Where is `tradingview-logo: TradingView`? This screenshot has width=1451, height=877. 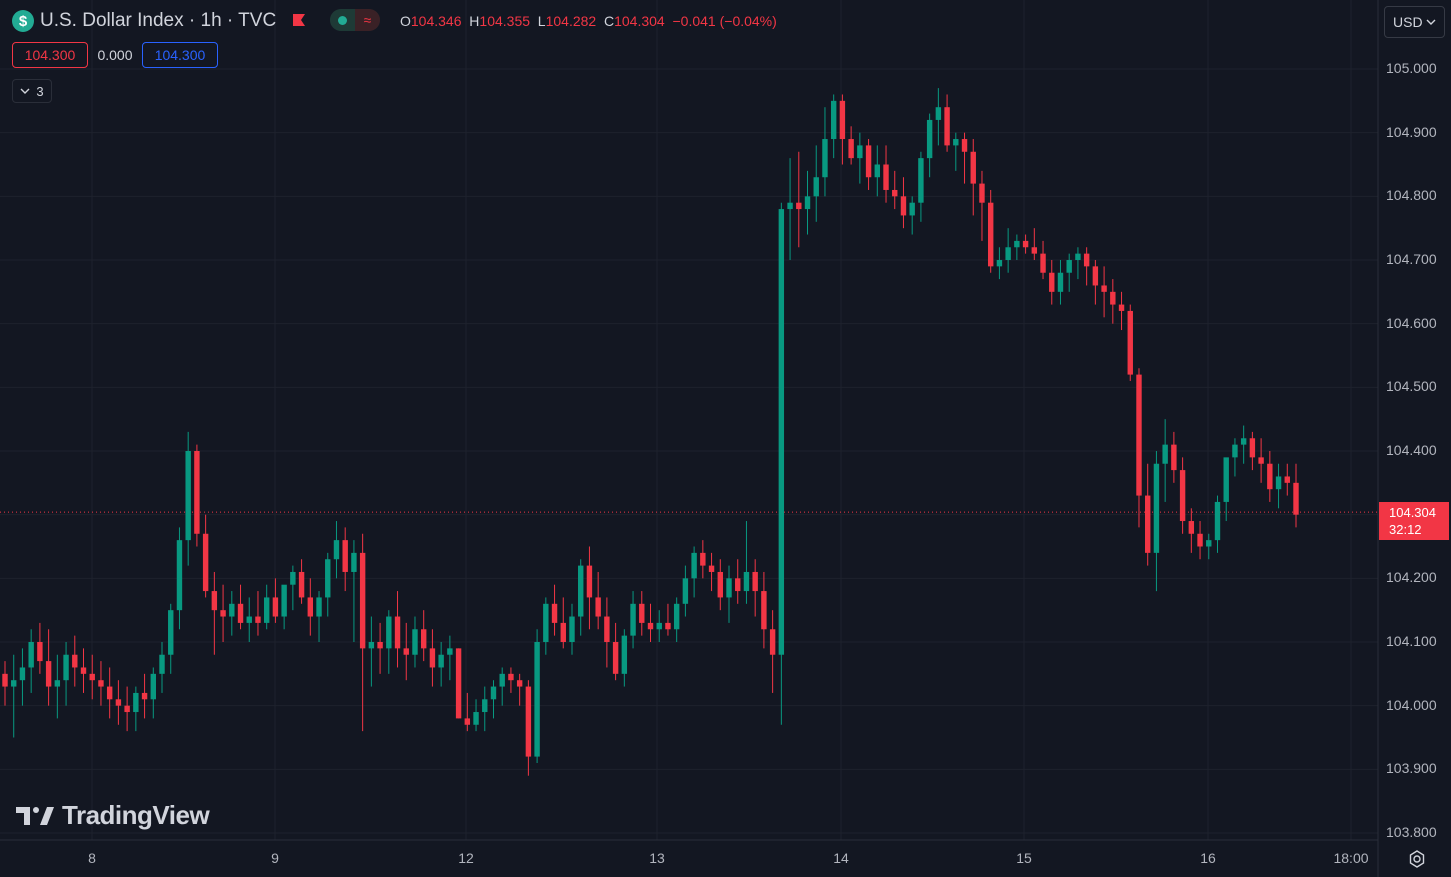 tradingview-logo: TradingView is located at coordinates (113, 815).